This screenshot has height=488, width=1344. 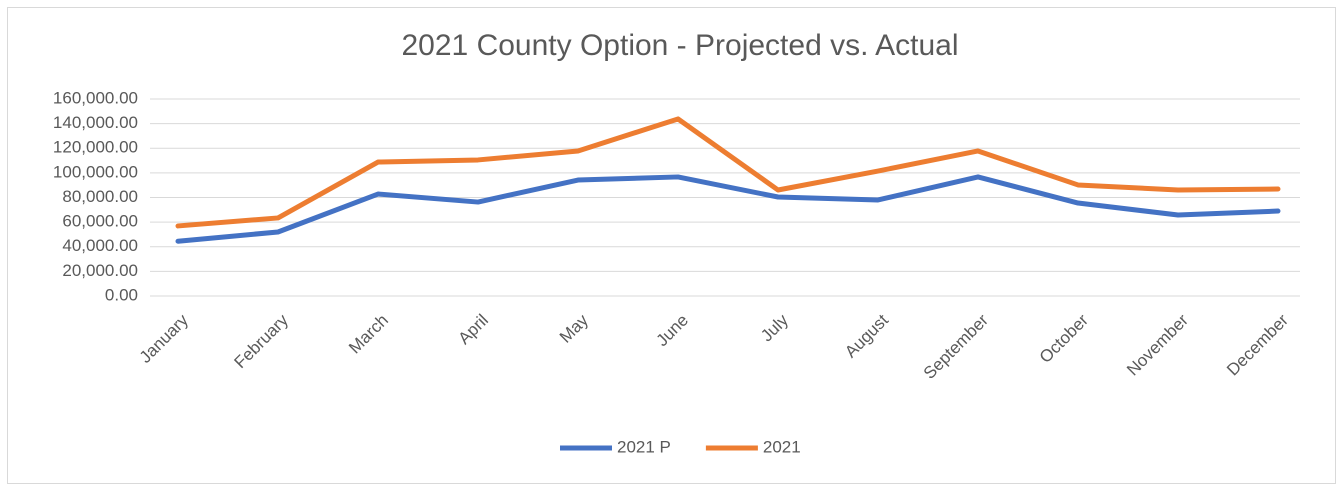 I want to click on y-tick-label: 160,000.00, so click(x=95, y=97).